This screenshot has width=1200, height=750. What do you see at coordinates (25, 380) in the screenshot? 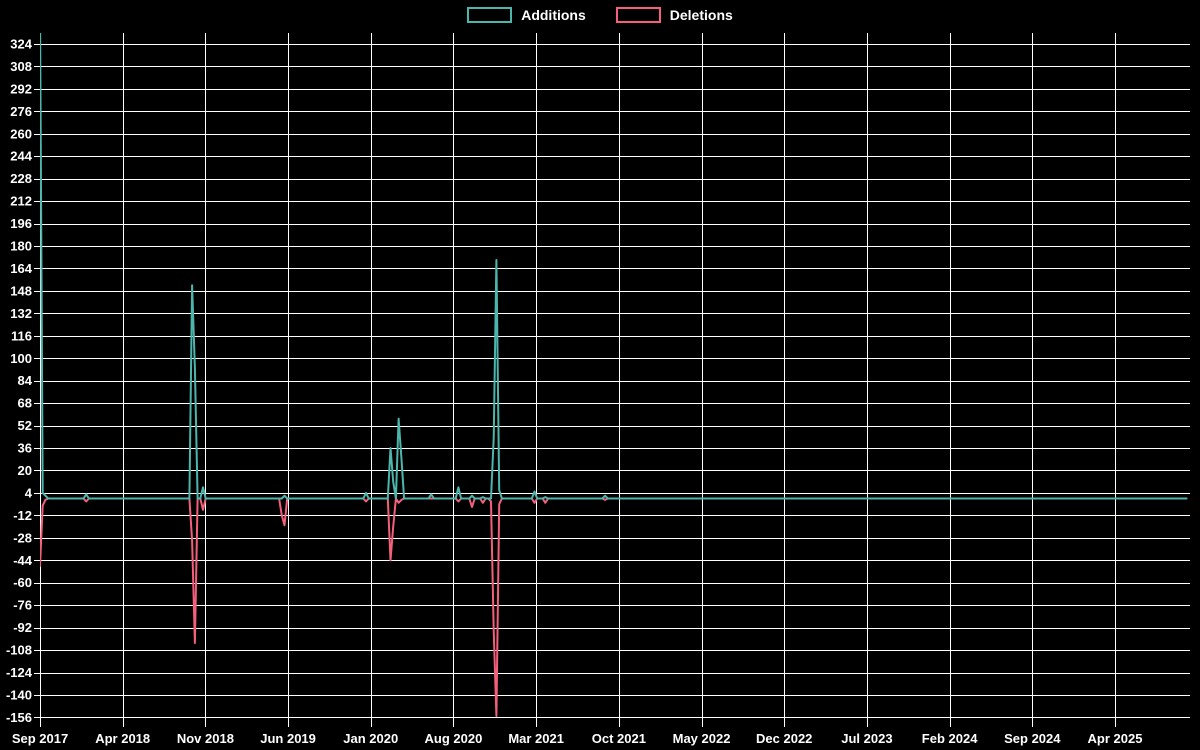
I see `y-tick-label: 84` at bounding box center [25, 380].